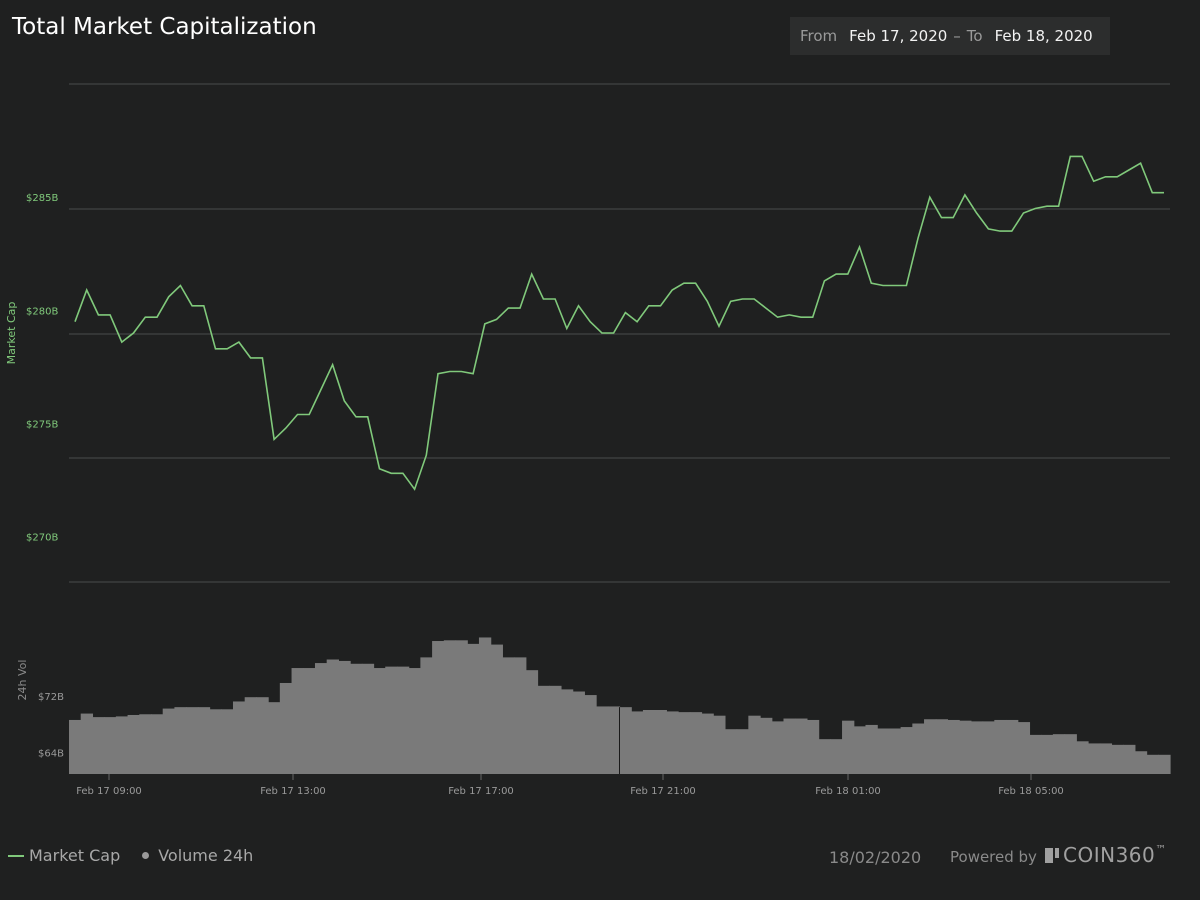  I want to click on to-label: To, so click(974, 36).